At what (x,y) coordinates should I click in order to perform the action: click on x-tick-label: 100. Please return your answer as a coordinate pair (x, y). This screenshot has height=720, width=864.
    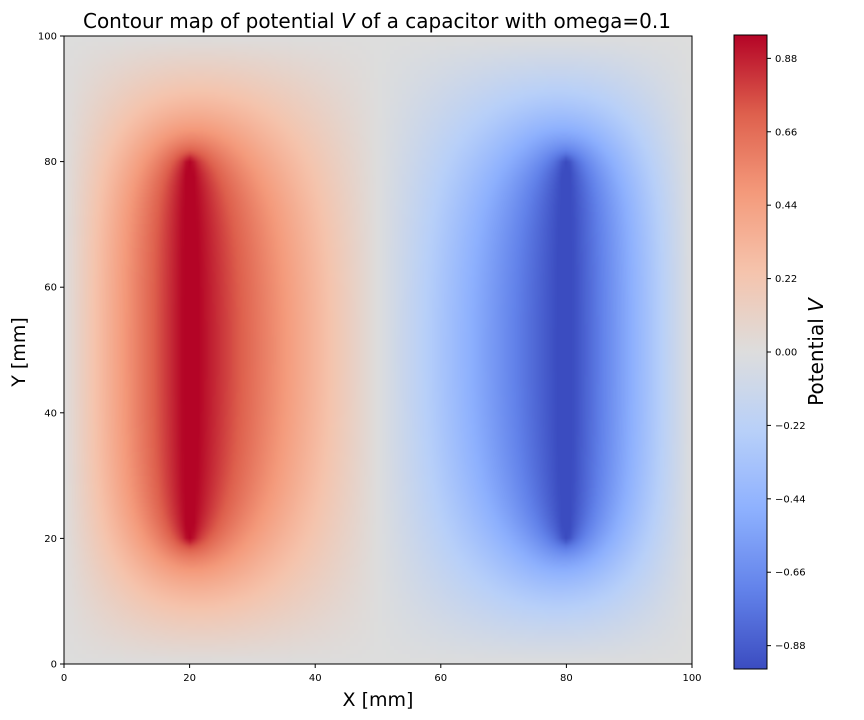
    Looking at the image, I should click on (691, 678).